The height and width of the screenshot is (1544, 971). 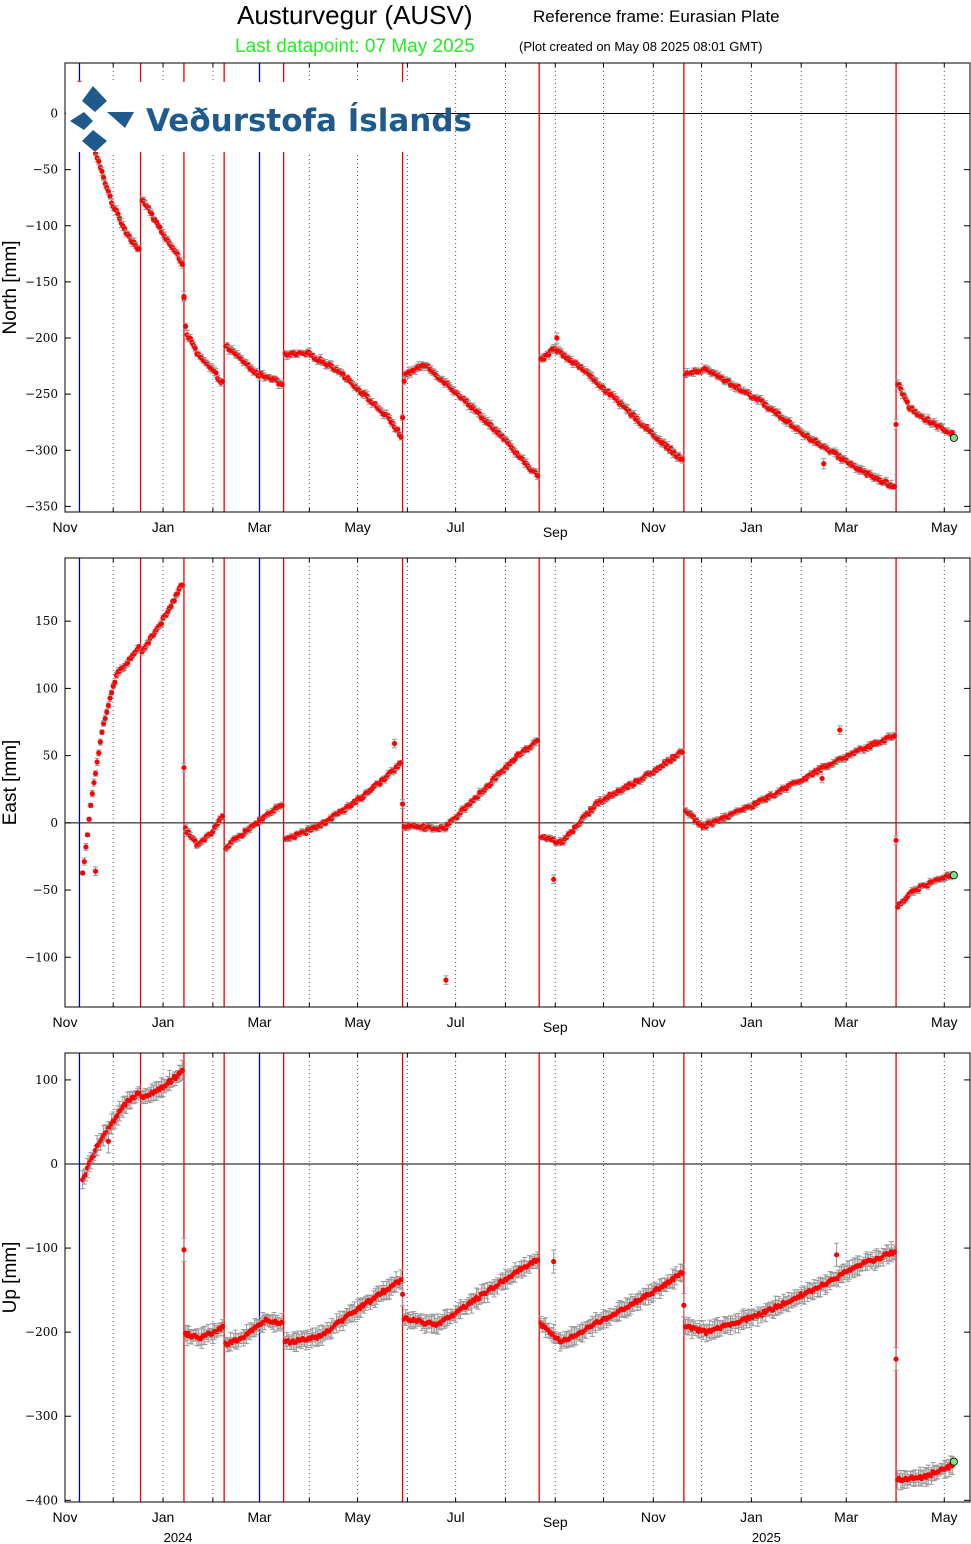 What do you see at coordinates (641, 46) in the screenshot?
I see `plot-created-label: (Plot created on May 08 2025 08:01 GMT)` at bounding box center [641, 46].